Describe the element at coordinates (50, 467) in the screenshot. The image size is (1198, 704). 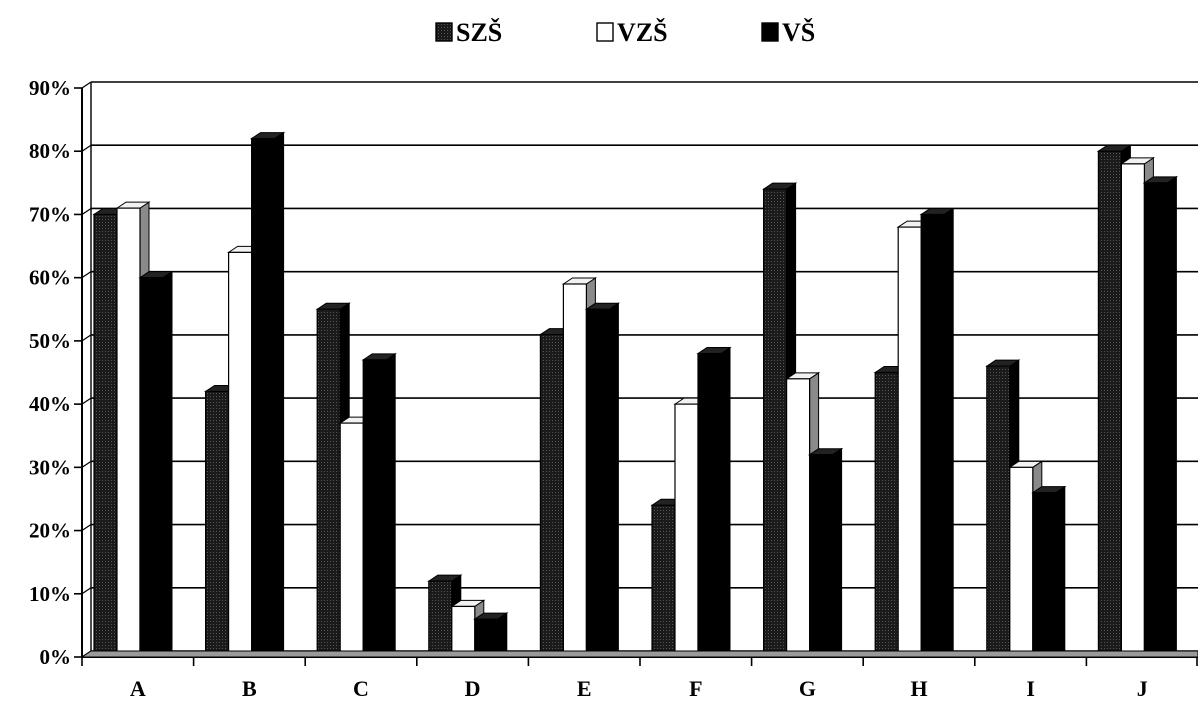
I see `y-tick-label: 30%` at that location.